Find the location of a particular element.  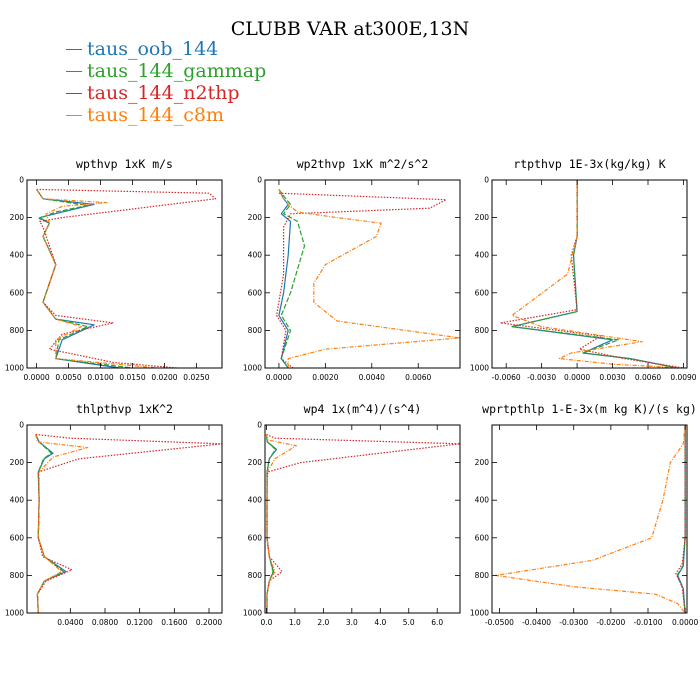

x-tick-label: -0.0400 is located at coordinates (536, 622).